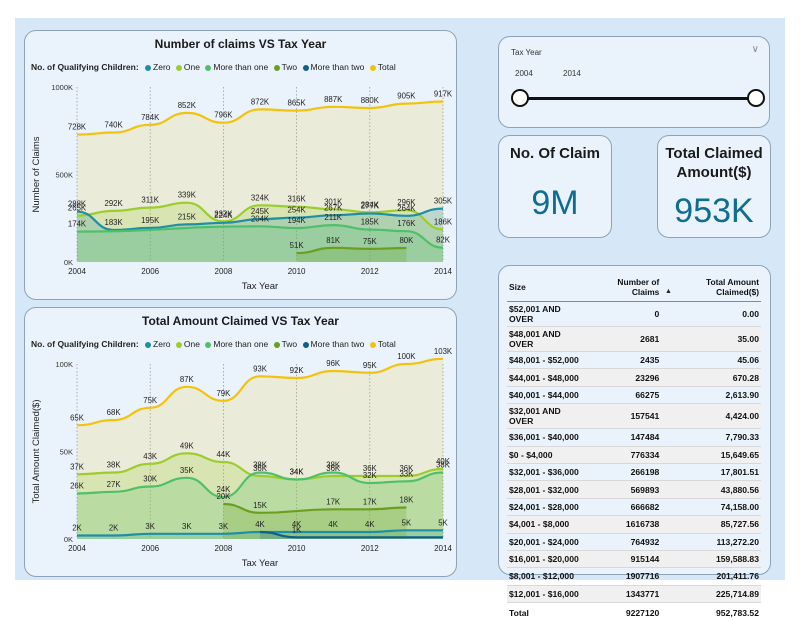  I want to click on data-label: 49K, so click(187, 445).